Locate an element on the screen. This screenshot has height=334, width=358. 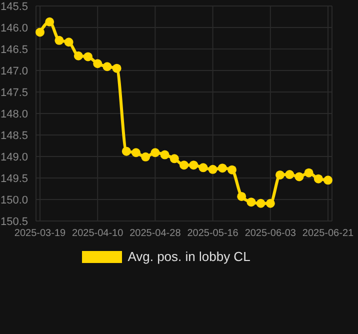
y-tick-label: 150.0 is located at coordinates (14, 200).